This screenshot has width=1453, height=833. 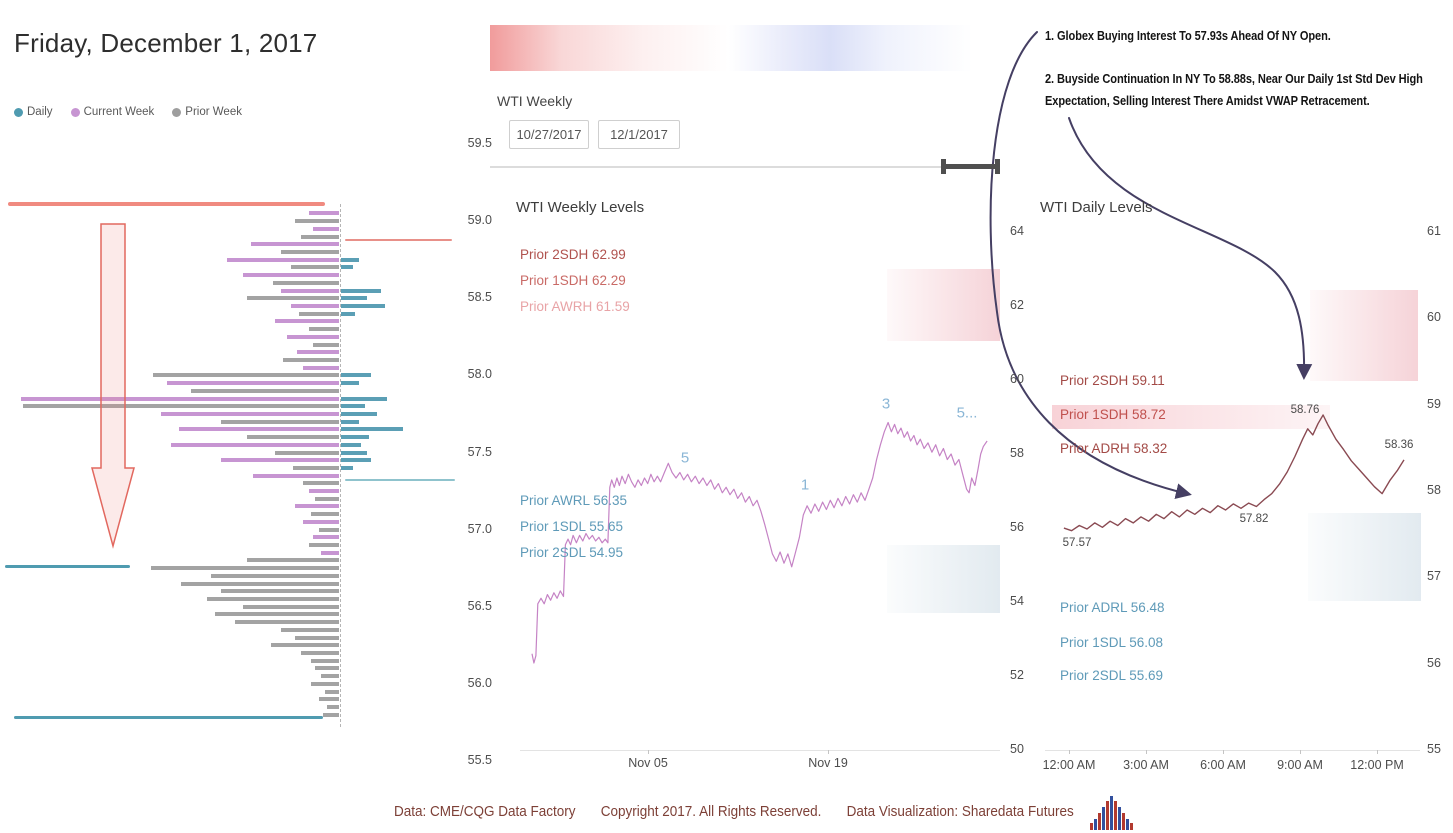 I want to click on weekly-axis-label: 62, so click(x=1017, y=305).